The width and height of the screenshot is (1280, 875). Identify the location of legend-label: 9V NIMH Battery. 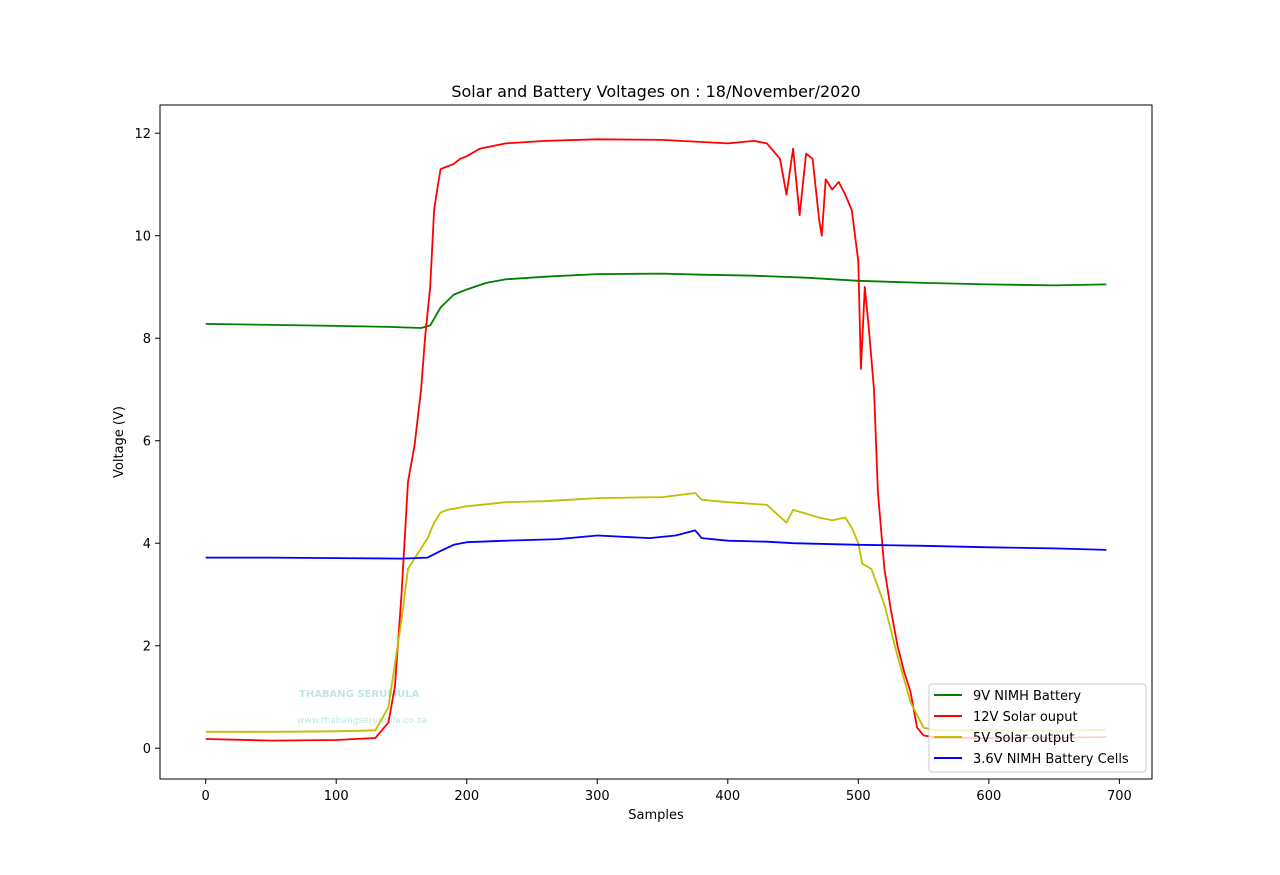
(1027, 696).